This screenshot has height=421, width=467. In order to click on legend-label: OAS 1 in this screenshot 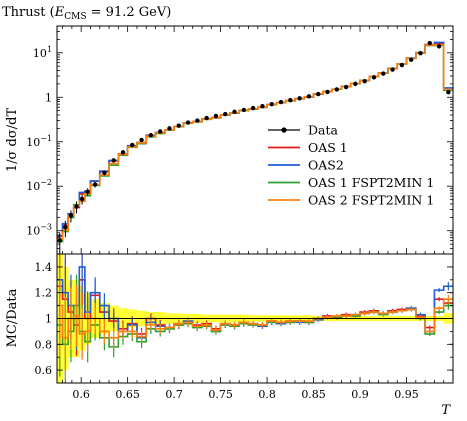, I will do `click(328, 147)`.